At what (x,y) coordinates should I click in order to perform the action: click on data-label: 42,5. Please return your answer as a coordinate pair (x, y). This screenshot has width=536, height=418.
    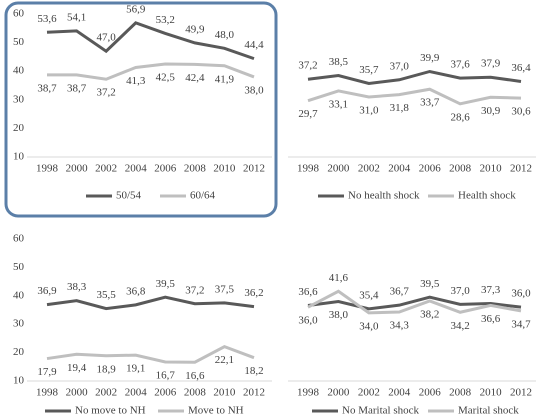
    Looking at the image, I should click on (166, 78).